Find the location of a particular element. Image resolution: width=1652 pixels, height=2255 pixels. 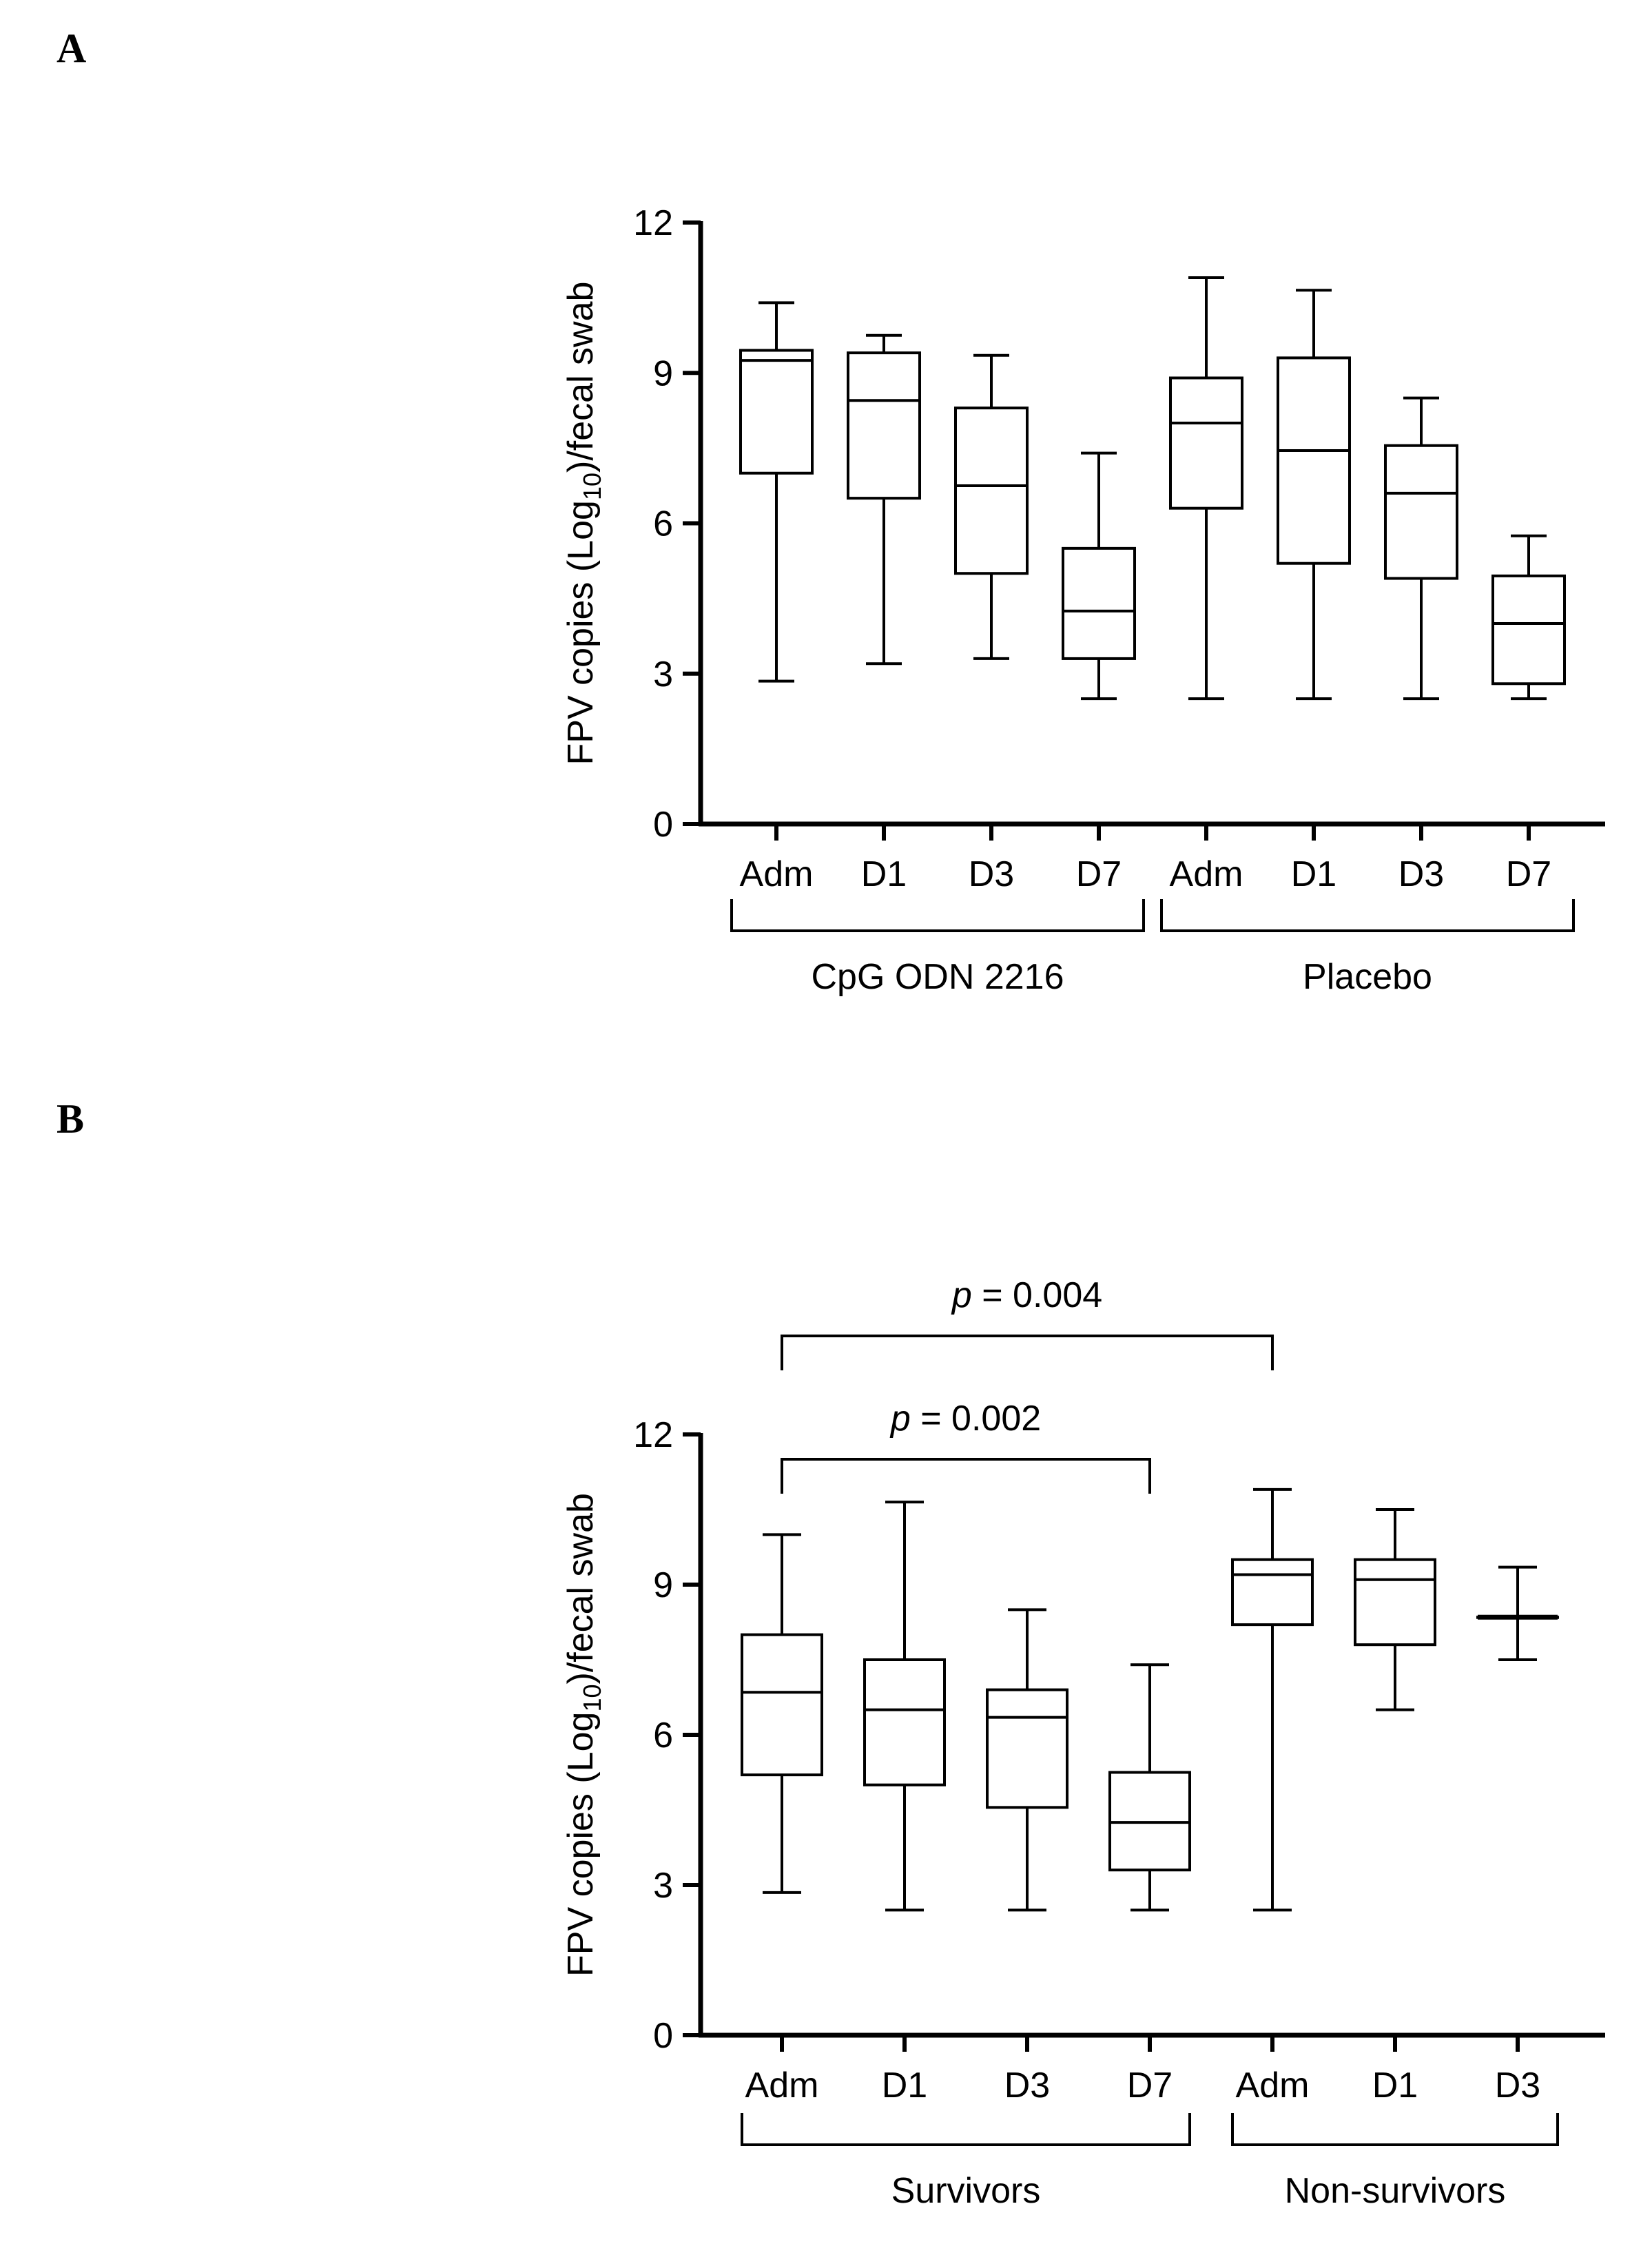

group-label: CpG ODN 2216 is located at coordinates (937, 977).